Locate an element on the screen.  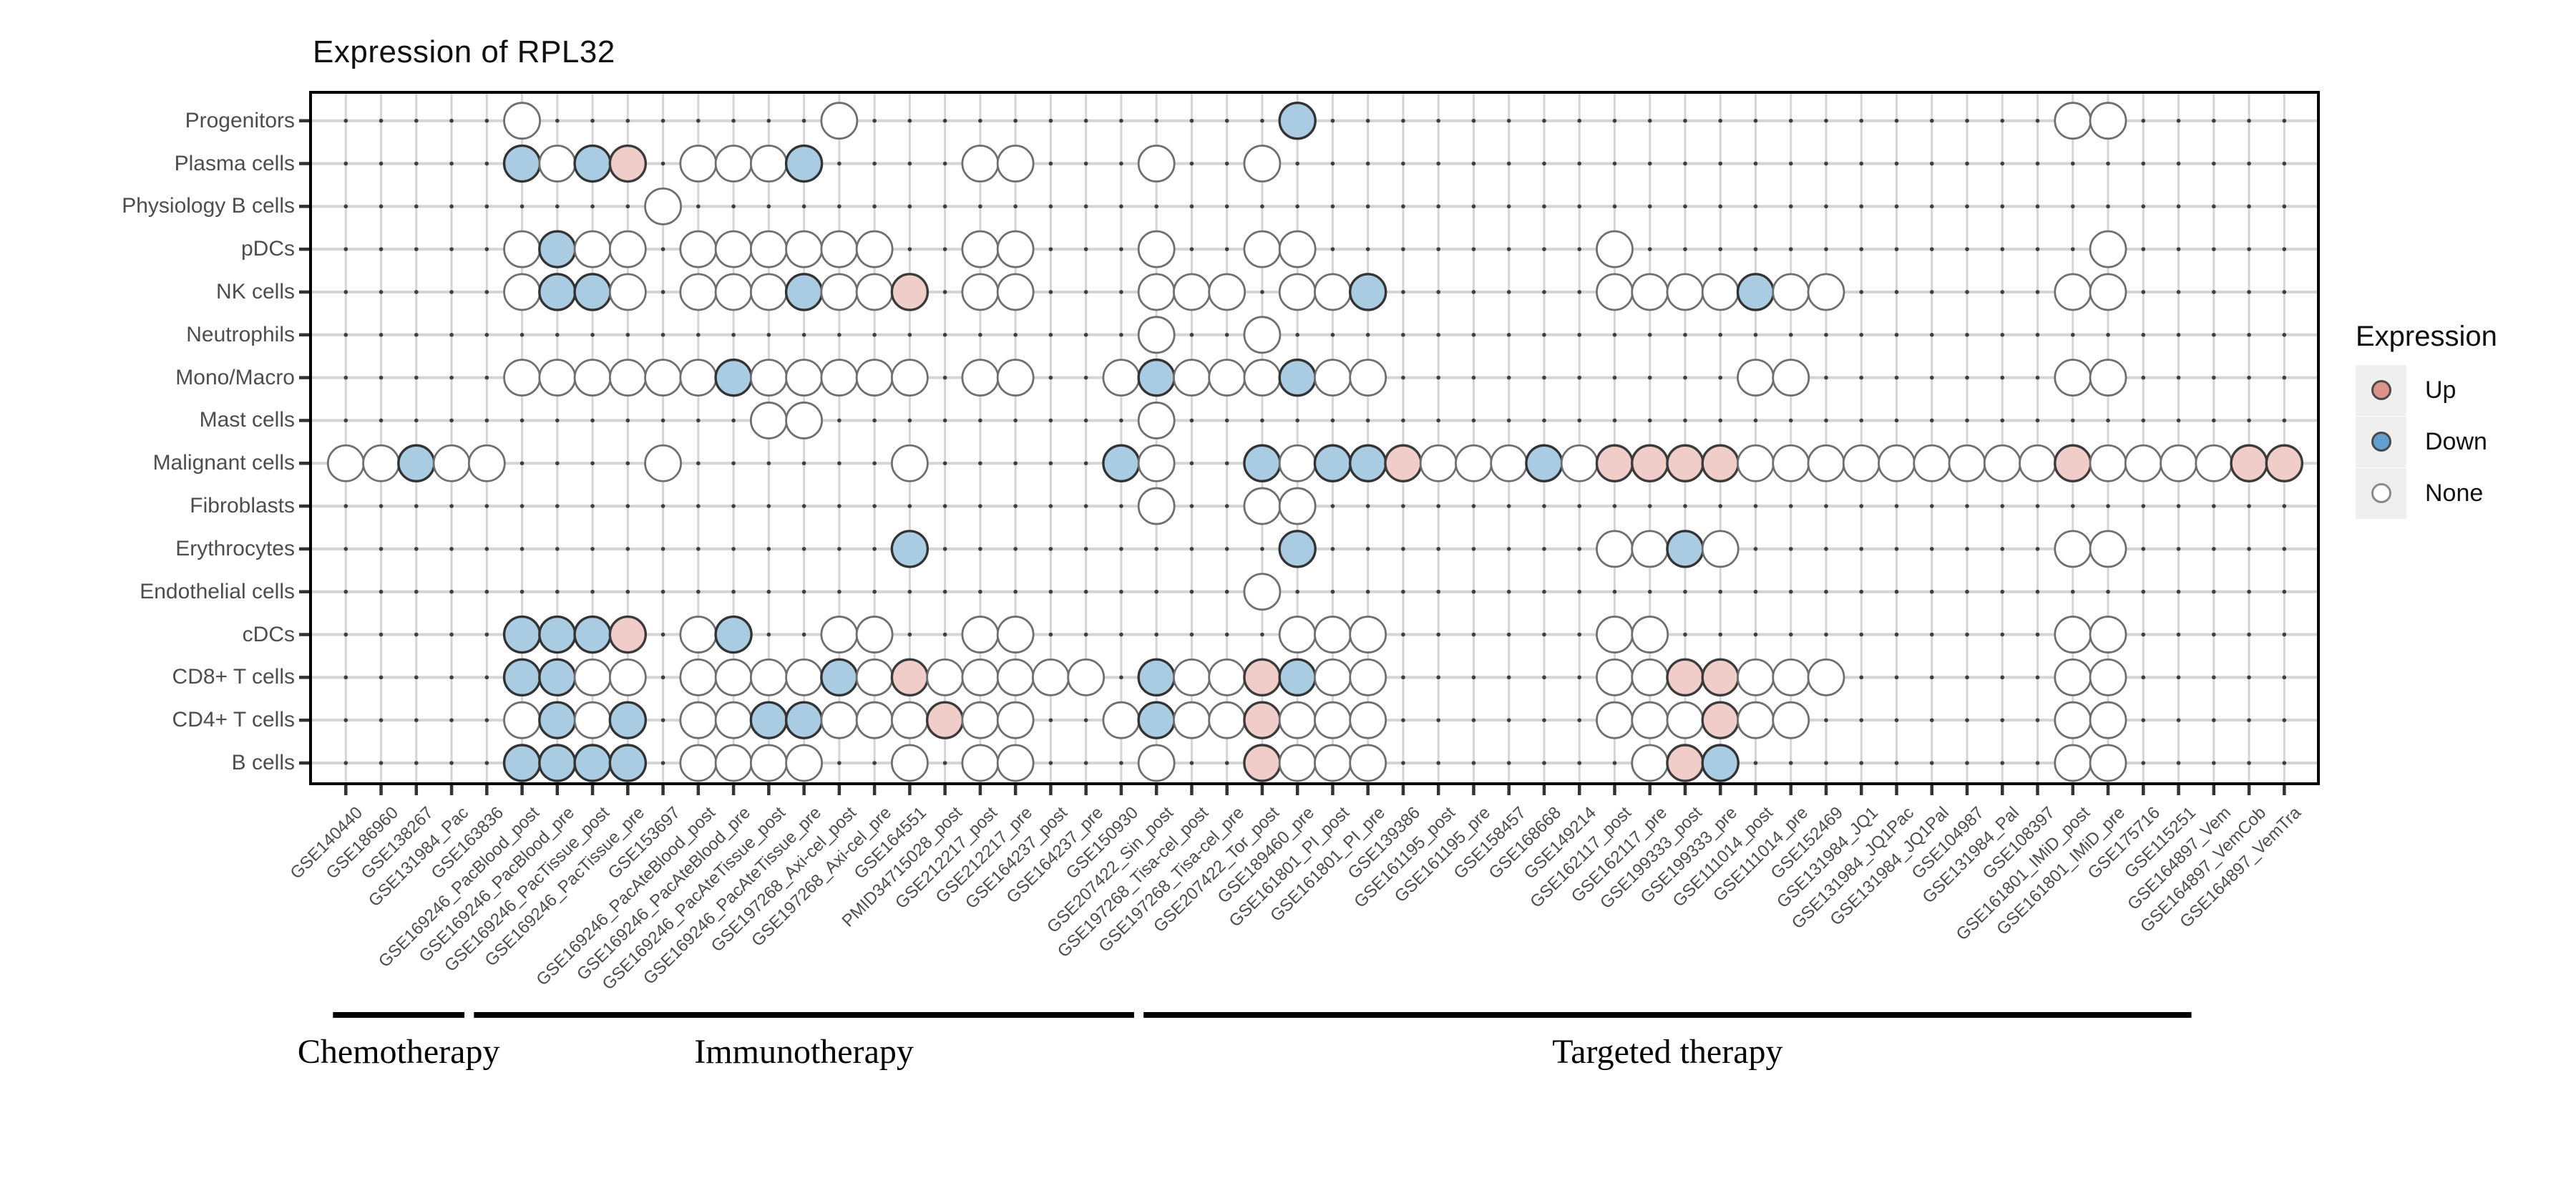
row-label: Fibroblasts is located at coordinates (242, 506).